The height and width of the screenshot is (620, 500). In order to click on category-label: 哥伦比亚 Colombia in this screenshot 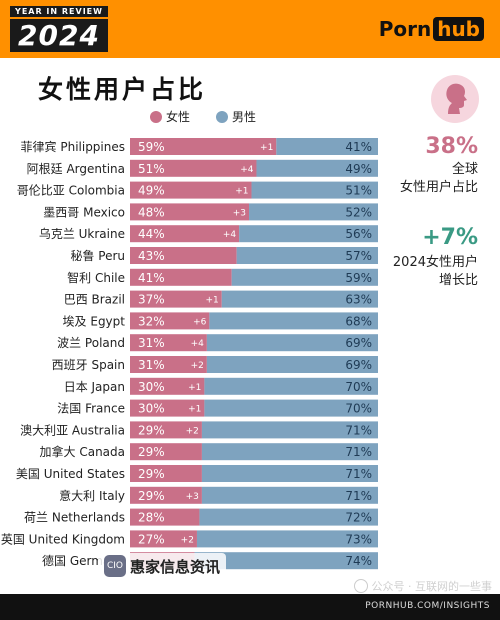, I will do `click(71, 190)`.